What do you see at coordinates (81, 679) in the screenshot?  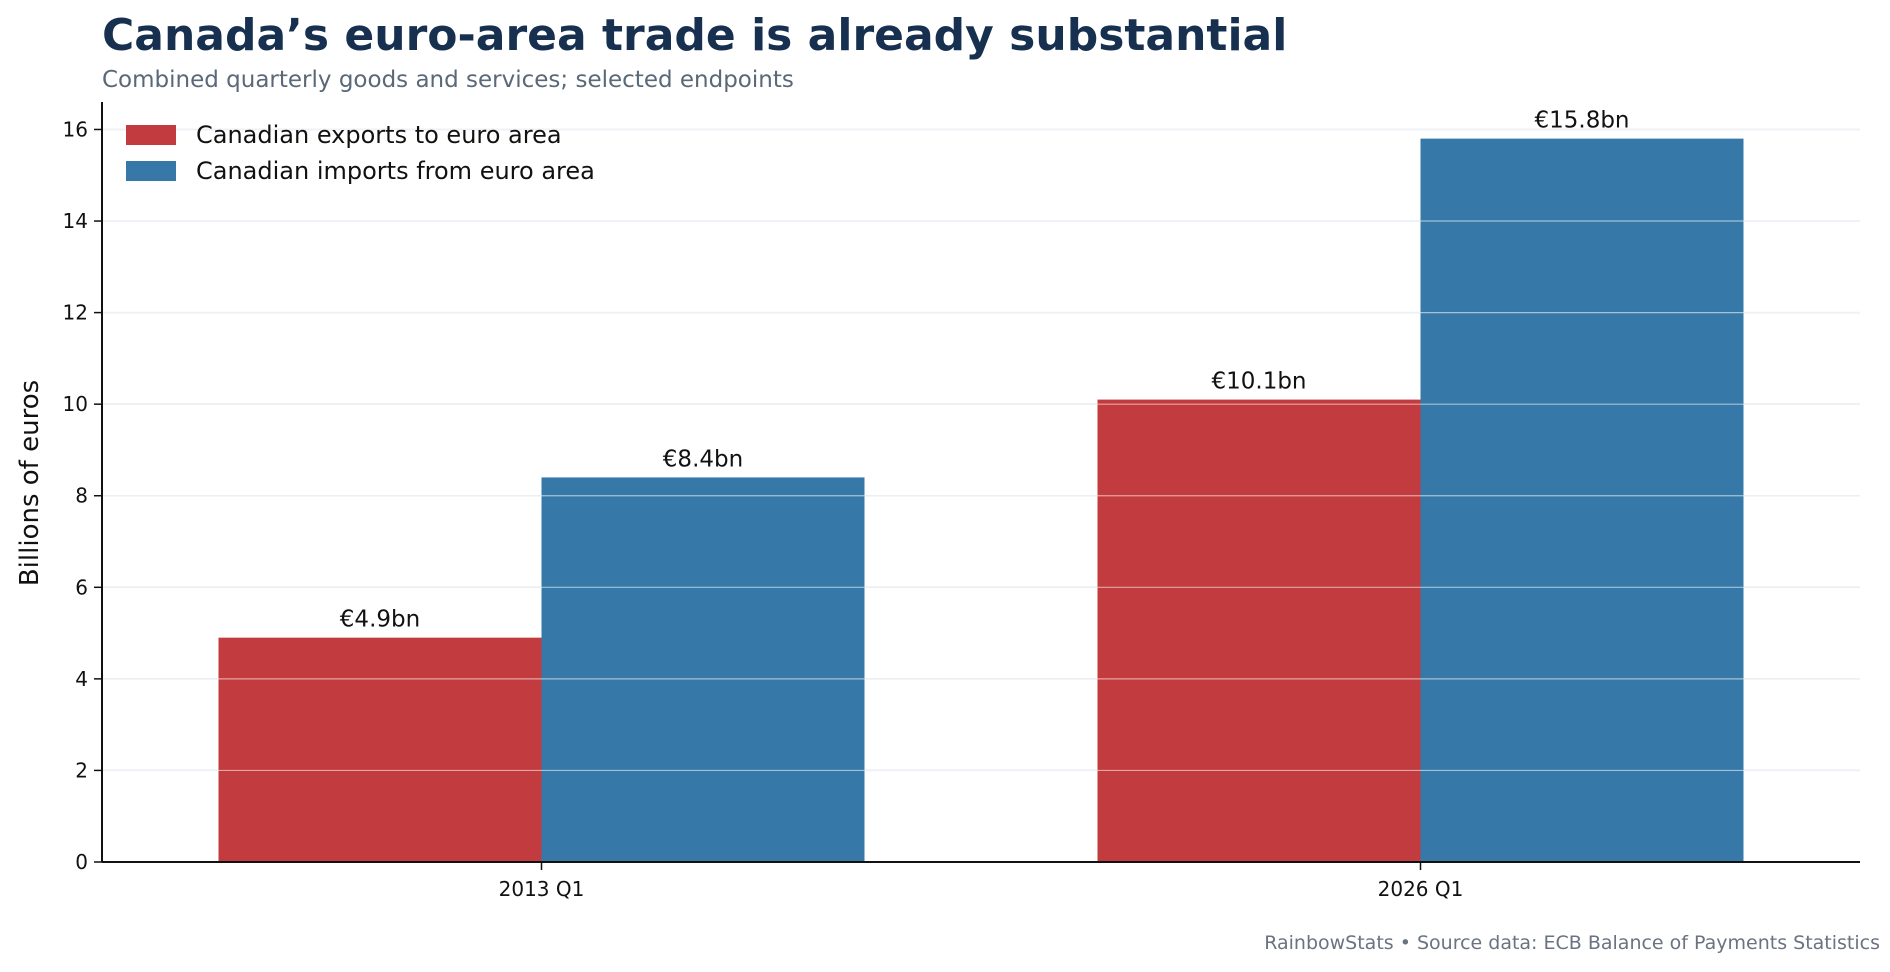 I see `y-tick-label: 4` at bounding box center [81, 679].